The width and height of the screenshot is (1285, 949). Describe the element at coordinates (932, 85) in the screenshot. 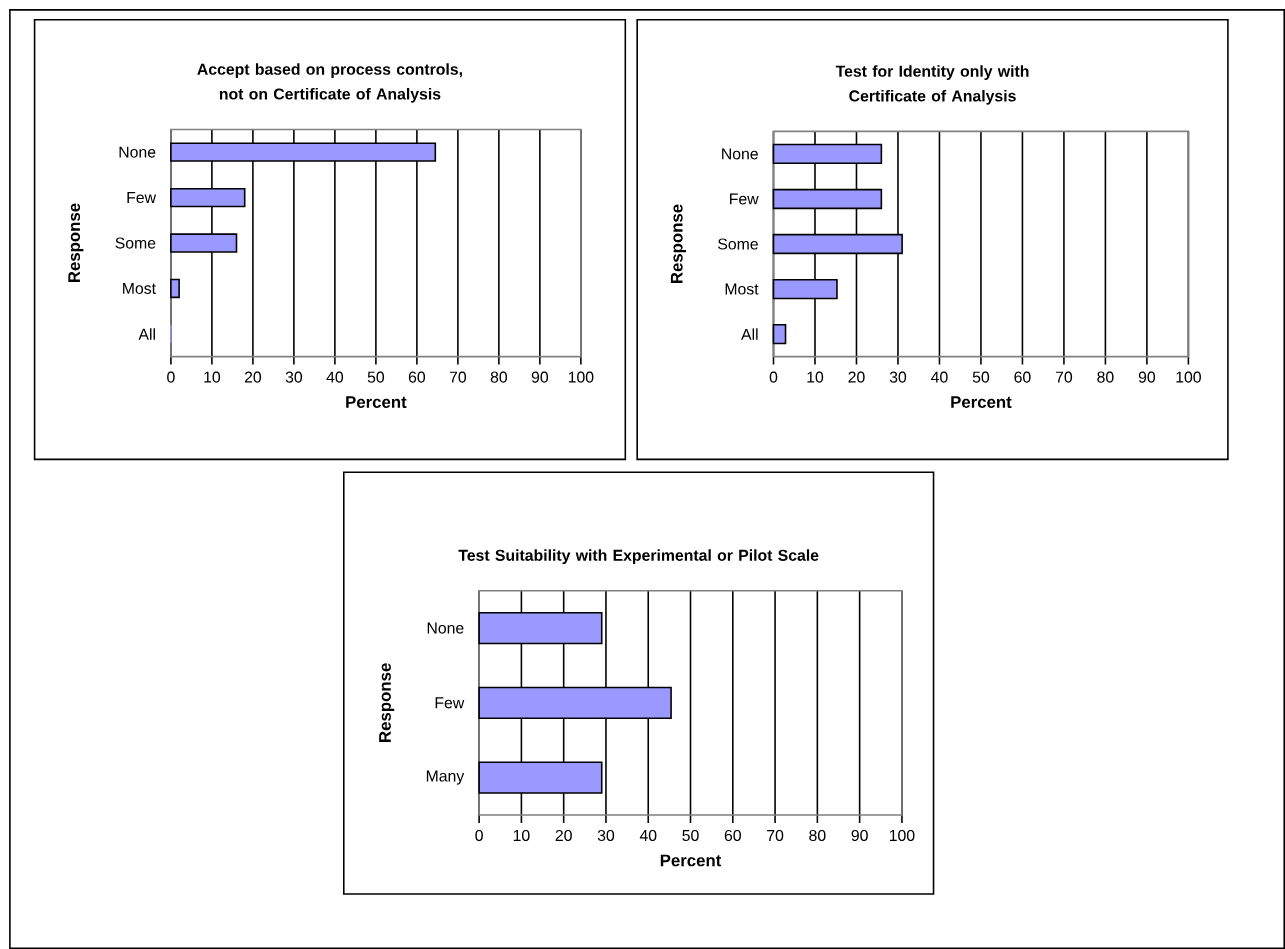

I see `chart-title: Test for Identity only with Certificate of Analysis` at that location.